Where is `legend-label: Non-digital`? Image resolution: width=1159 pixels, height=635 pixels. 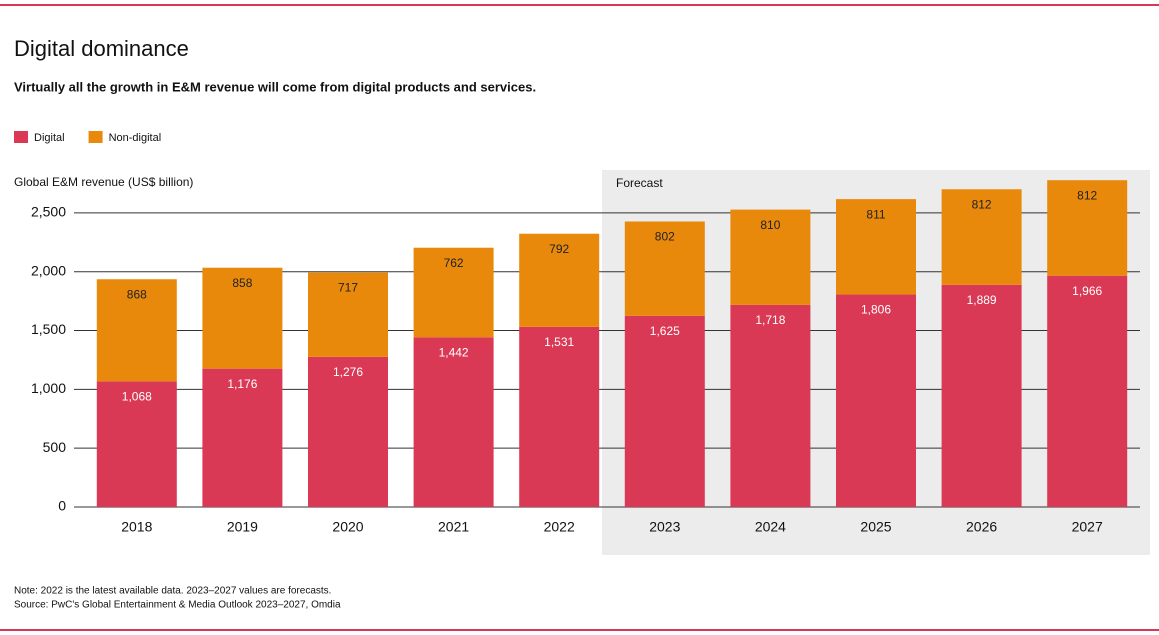
legend-label: Non-digital is located at coordinates (135, 138).